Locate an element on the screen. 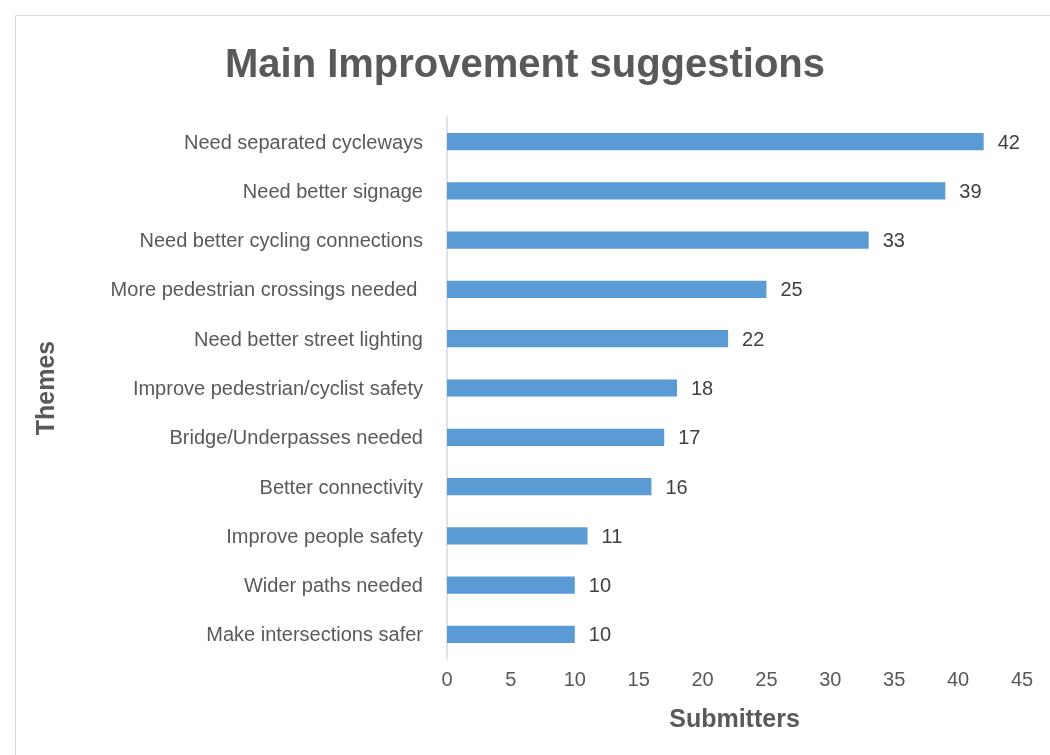 The image size is (1050, 755). data-label: 17 is located at coordinates (689, 437).